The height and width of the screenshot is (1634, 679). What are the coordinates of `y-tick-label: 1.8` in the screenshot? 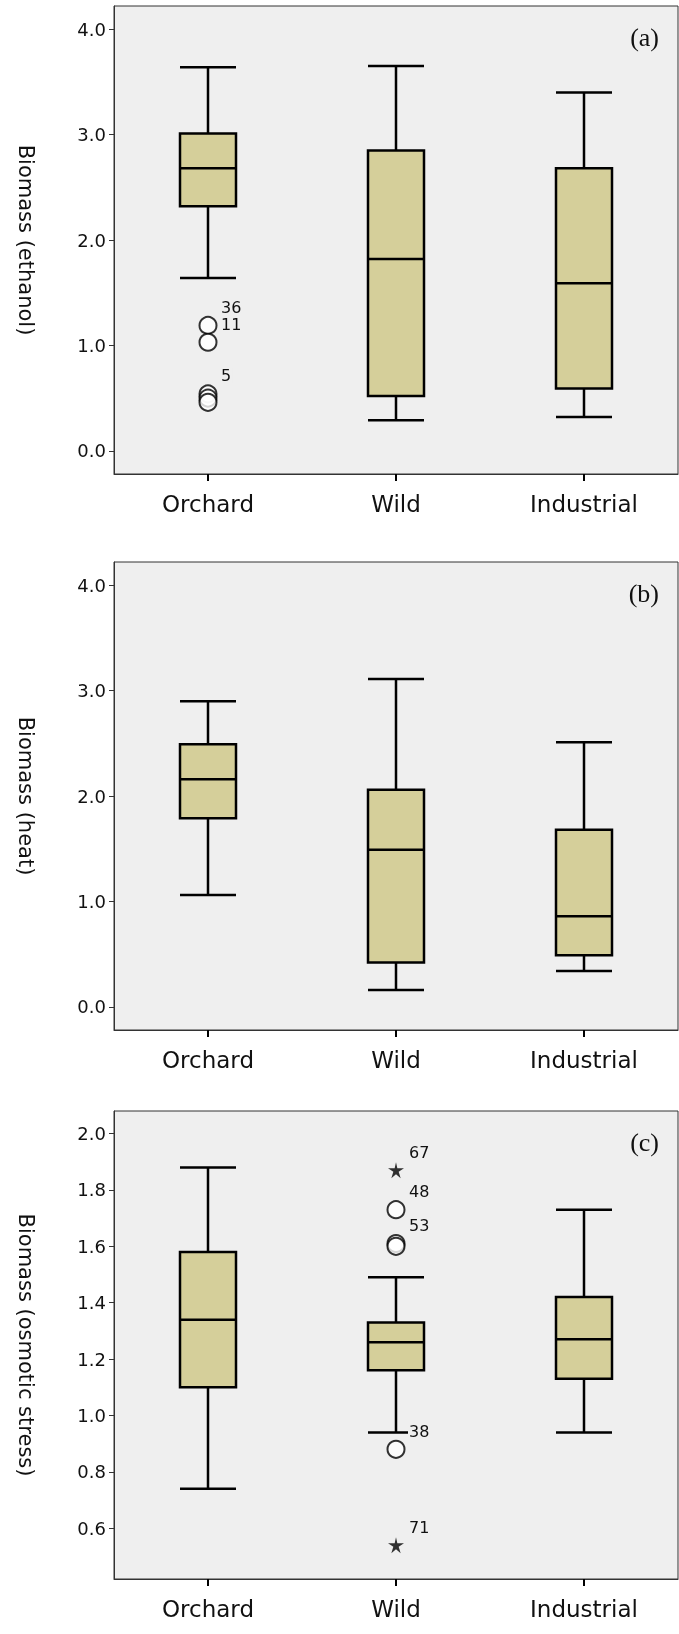 It's located at (91, 1190).